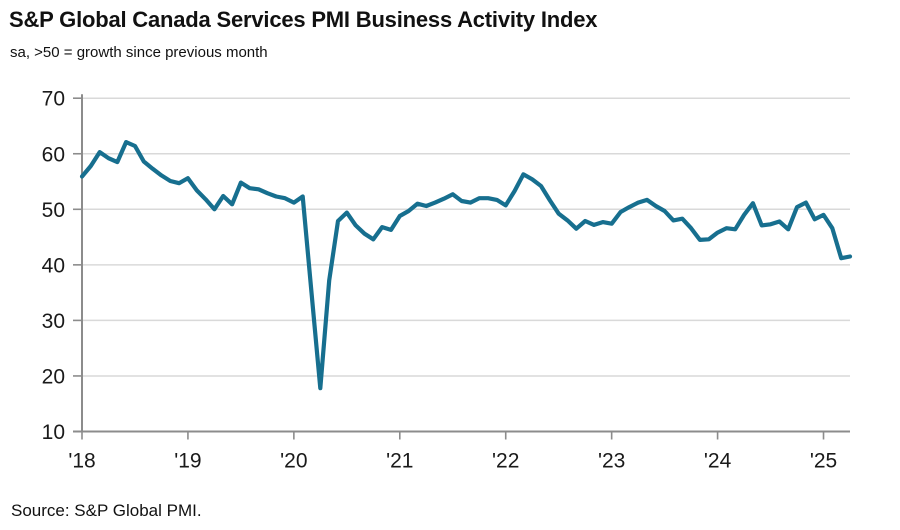  What do you see at coordinates (81, 461) in the screenshot?
I see `x-tick-label: '18` at bounding box center [81, 461].